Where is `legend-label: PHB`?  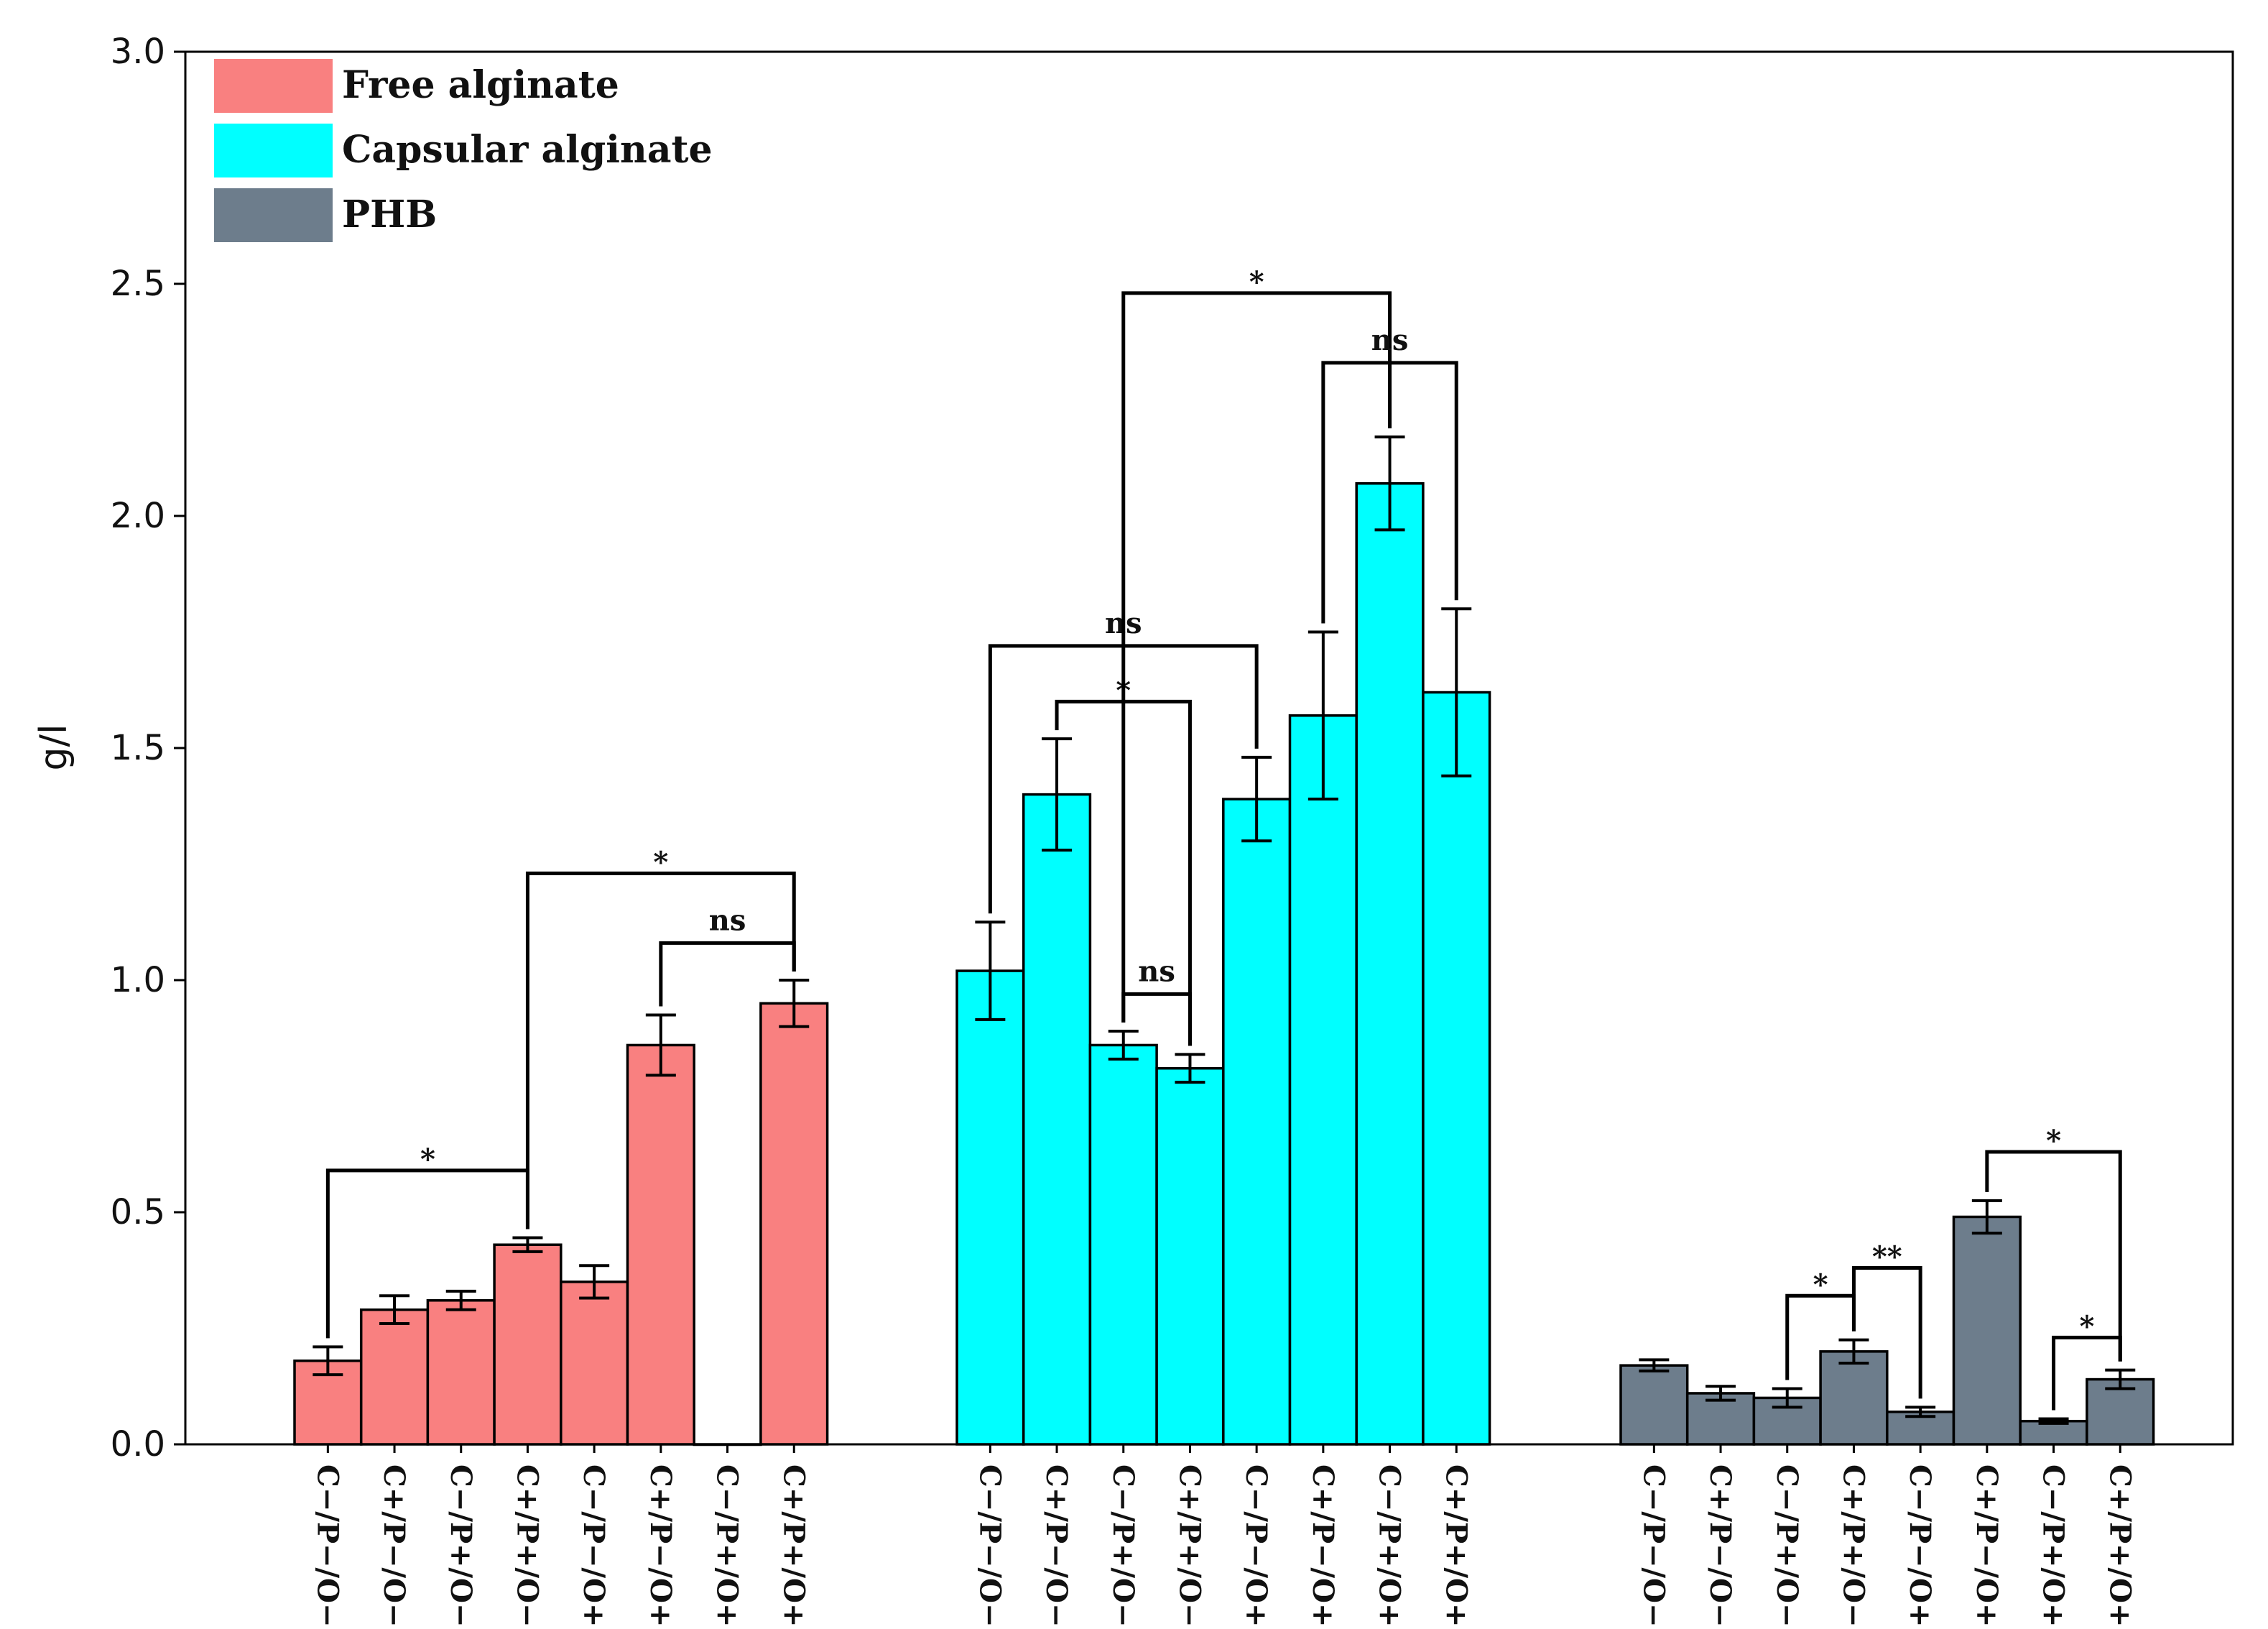
legend-label: PHB is located at coordinates (389, 215).